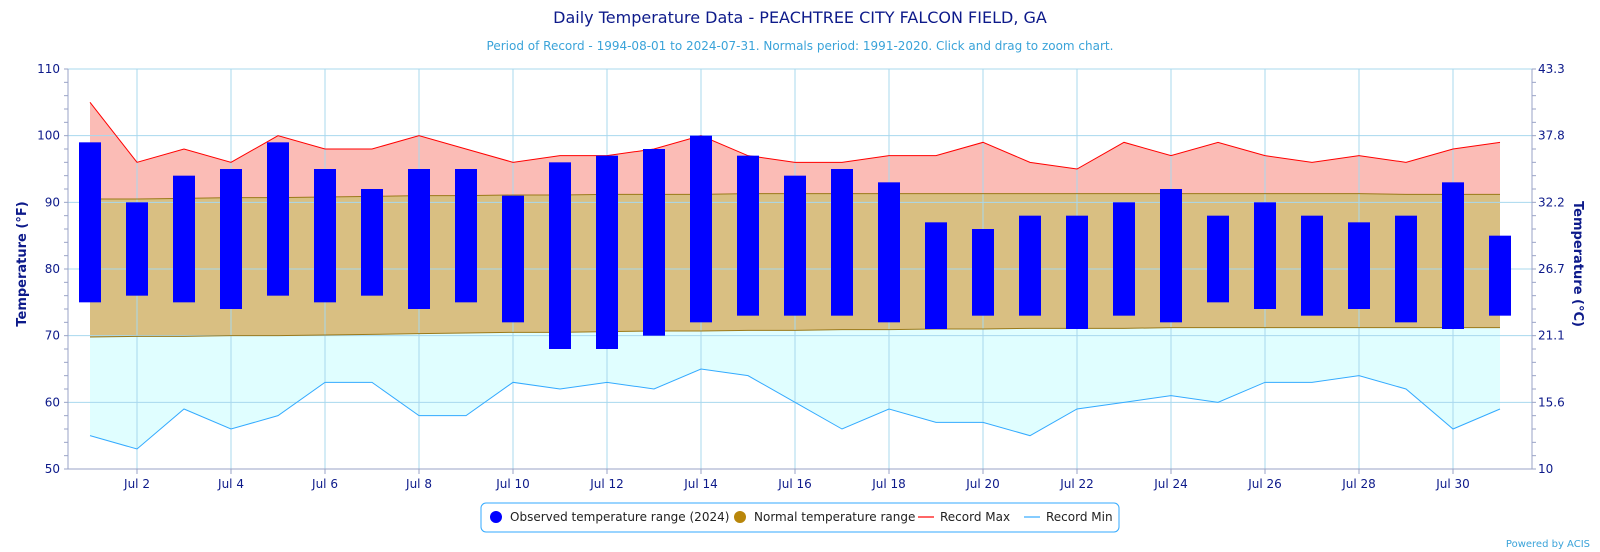 The image size is (1600, 552). What do you see at coordinates (1545, 469) in the screenshot?
I see `y-tick-label-right: 10` at bounding box center [1545, 469].